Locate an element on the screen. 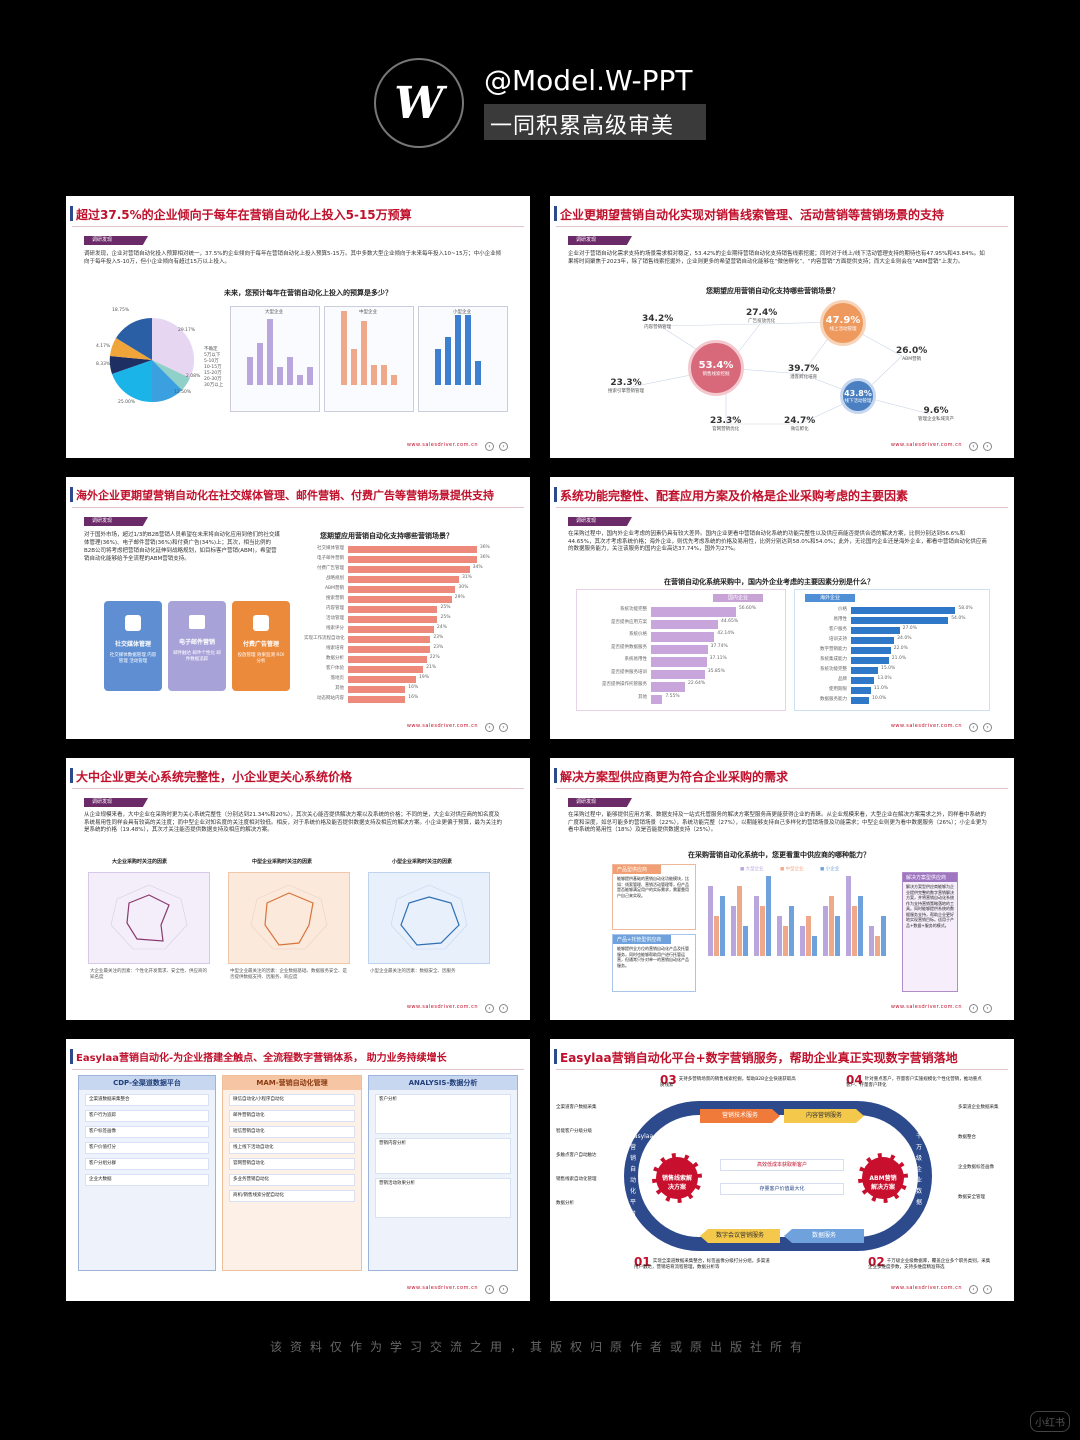 The image size is (1080, 1440). bar-label: 线索评分 is located at coordinates (335, 628).